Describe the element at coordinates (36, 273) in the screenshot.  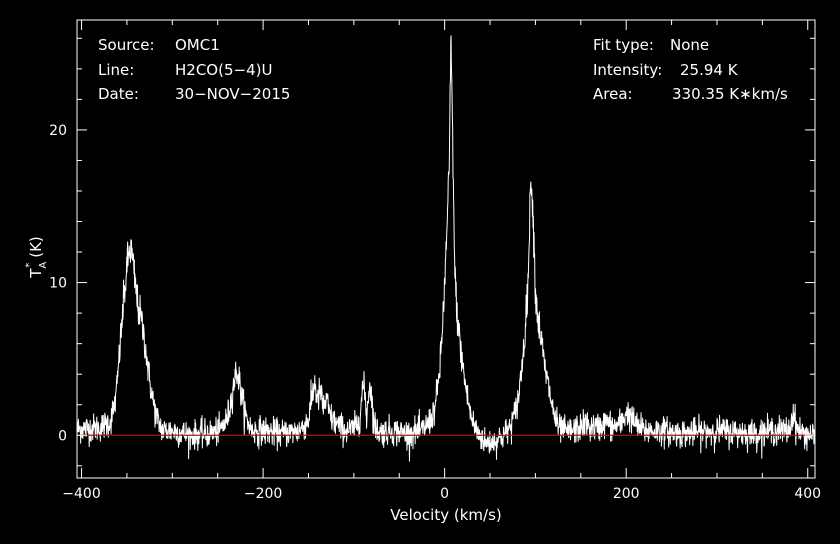
I see `y-axis-label-main: T` at that location.